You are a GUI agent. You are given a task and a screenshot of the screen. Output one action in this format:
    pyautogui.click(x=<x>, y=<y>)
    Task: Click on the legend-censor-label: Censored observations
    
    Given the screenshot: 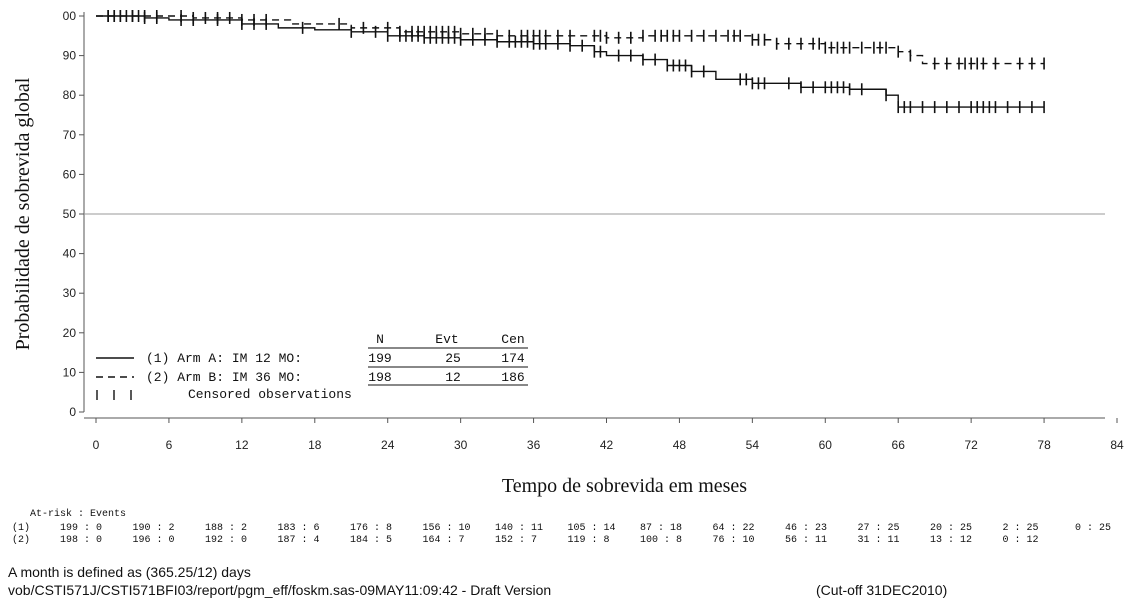 What is the action you would take?
    pyautogui.click(x=270, y=394)
    